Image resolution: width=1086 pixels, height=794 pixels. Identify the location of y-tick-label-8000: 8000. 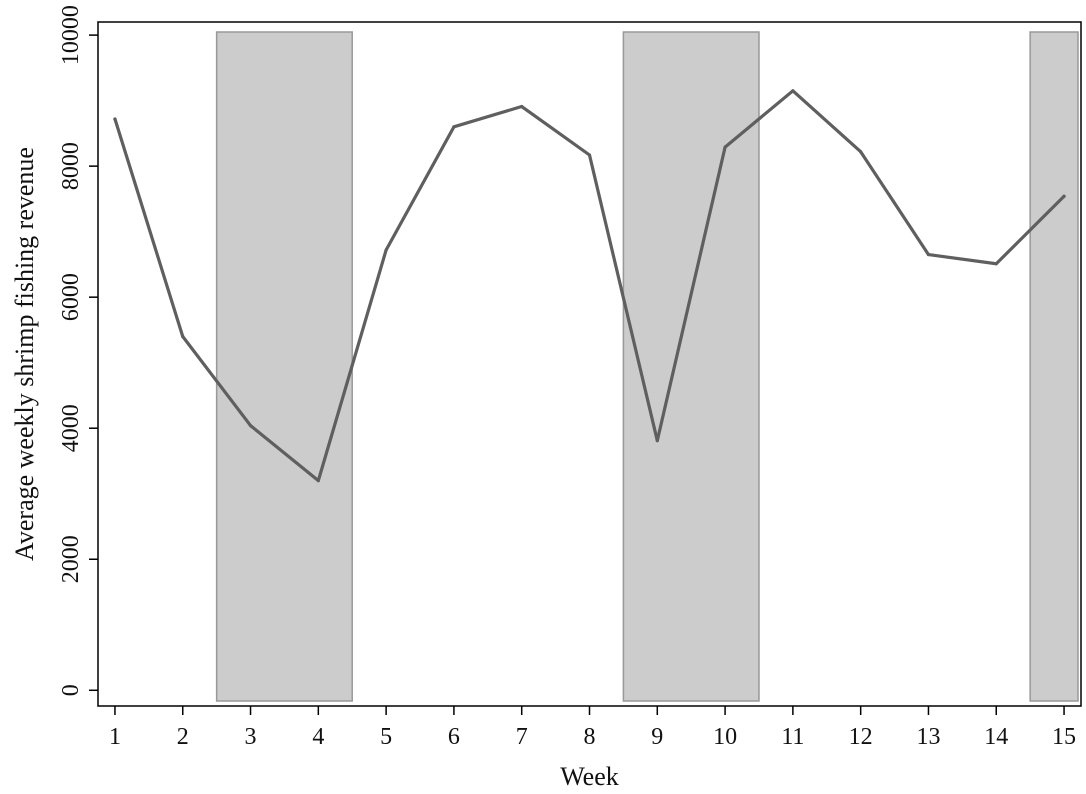
(71, 166).